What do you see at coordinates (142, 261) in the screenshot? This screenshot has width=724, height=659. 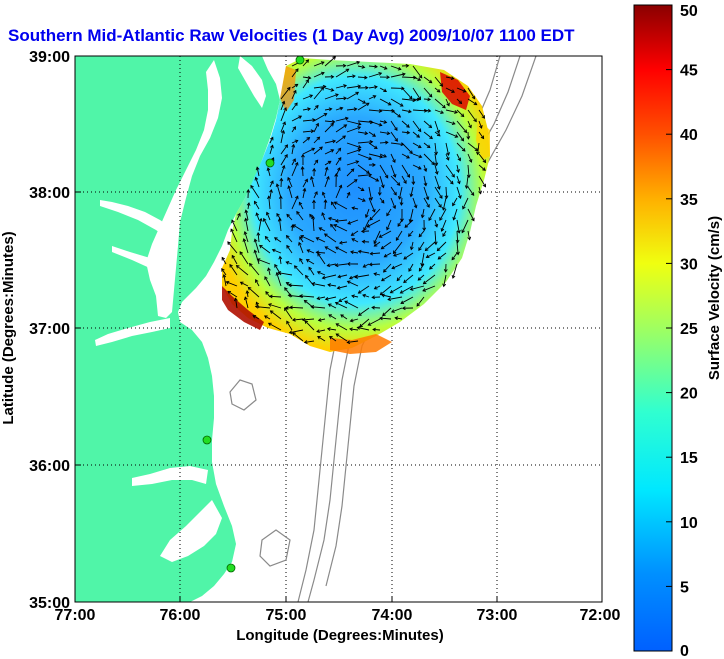 I see `rappahannock-river` at bounding box center [142, 261].